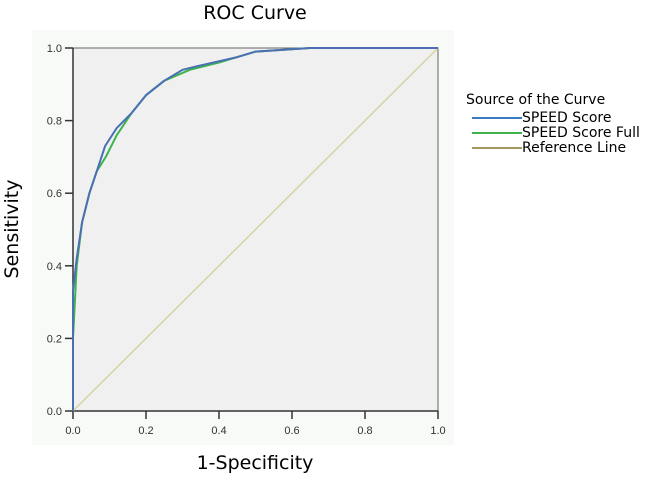  I want to click on legend-item-reference-line: Reference Line, so click(553, 147).